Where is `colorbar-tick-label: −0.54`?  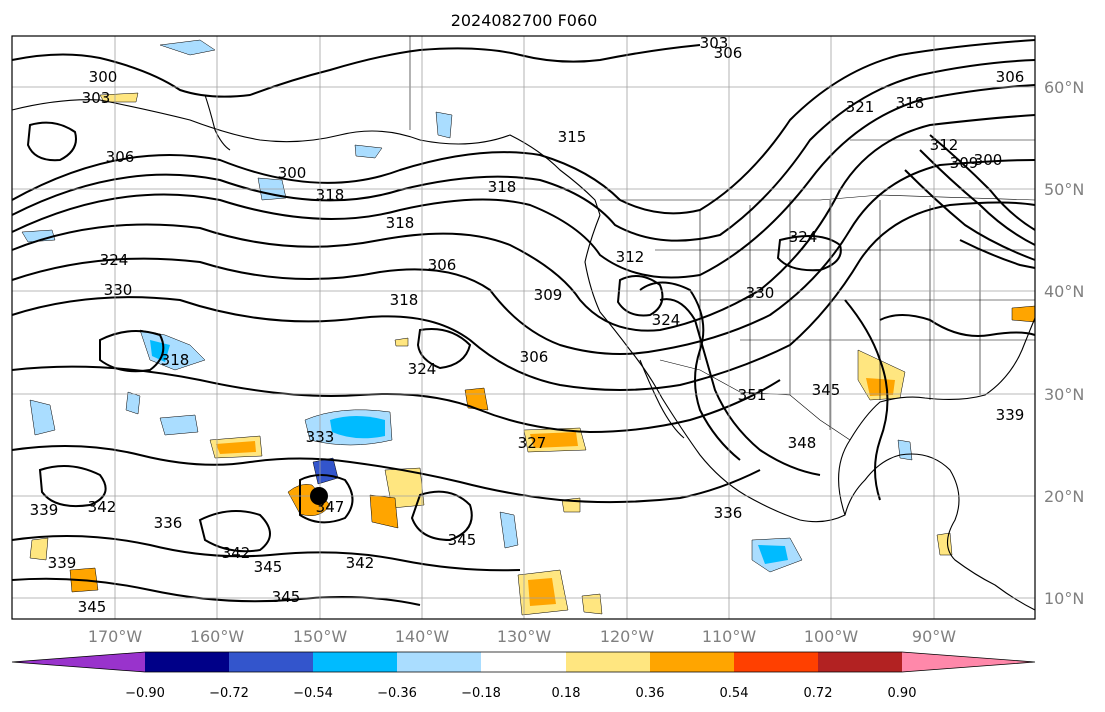 colorbar-tick-label: −0.54 is located at coordinates (313, 693).